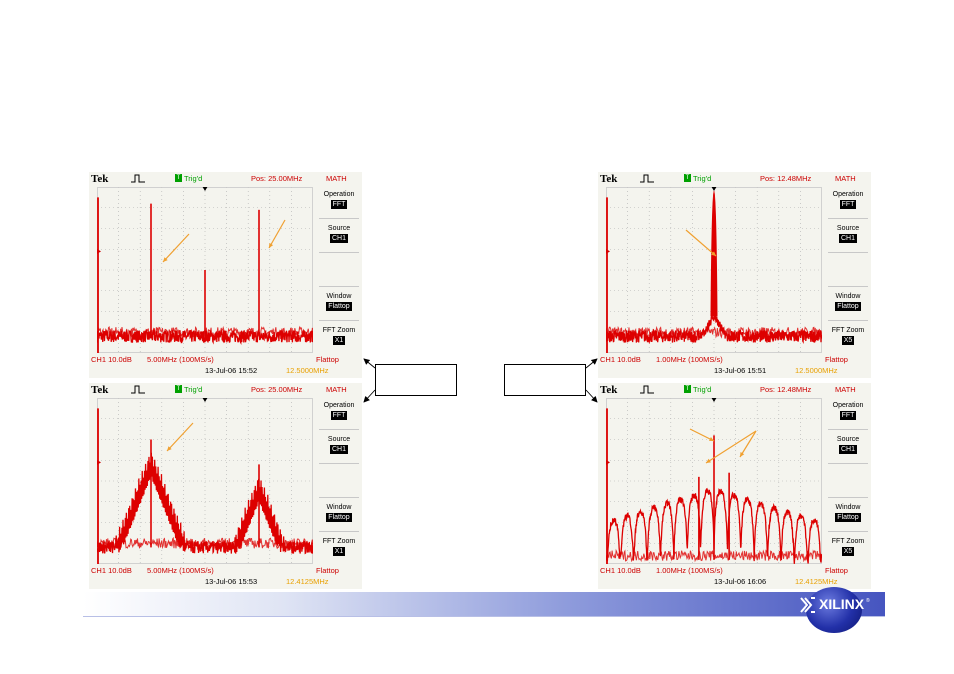 The image size is (954, 674). Describe the element at coordinates (740, 581) in the screenshot. I see `date-stamp: 13-Jul-06 16:06` at that location.